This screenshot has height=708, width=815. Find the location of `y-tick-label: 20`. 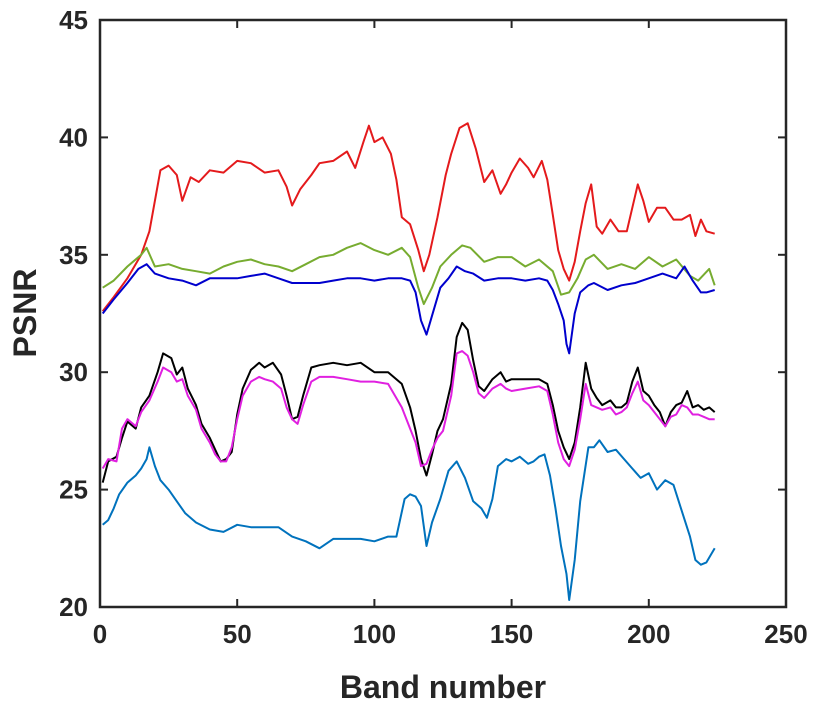

y-tick-label: 20 is located at coordinates (73, 607).